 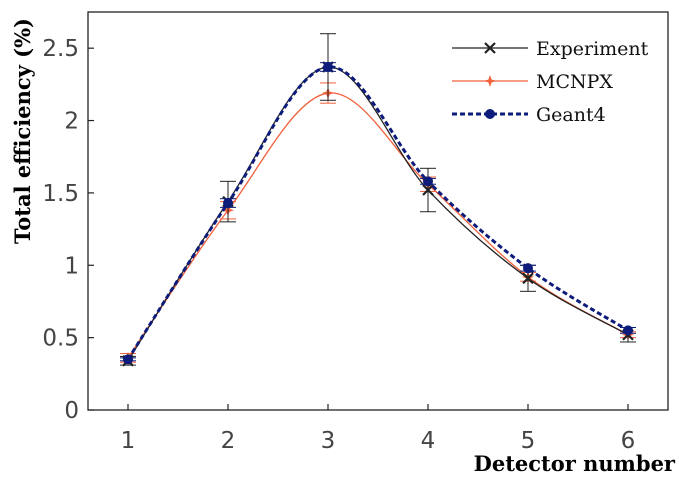 I want to click on y-tick-label: 0, so click(x=71, y=411).